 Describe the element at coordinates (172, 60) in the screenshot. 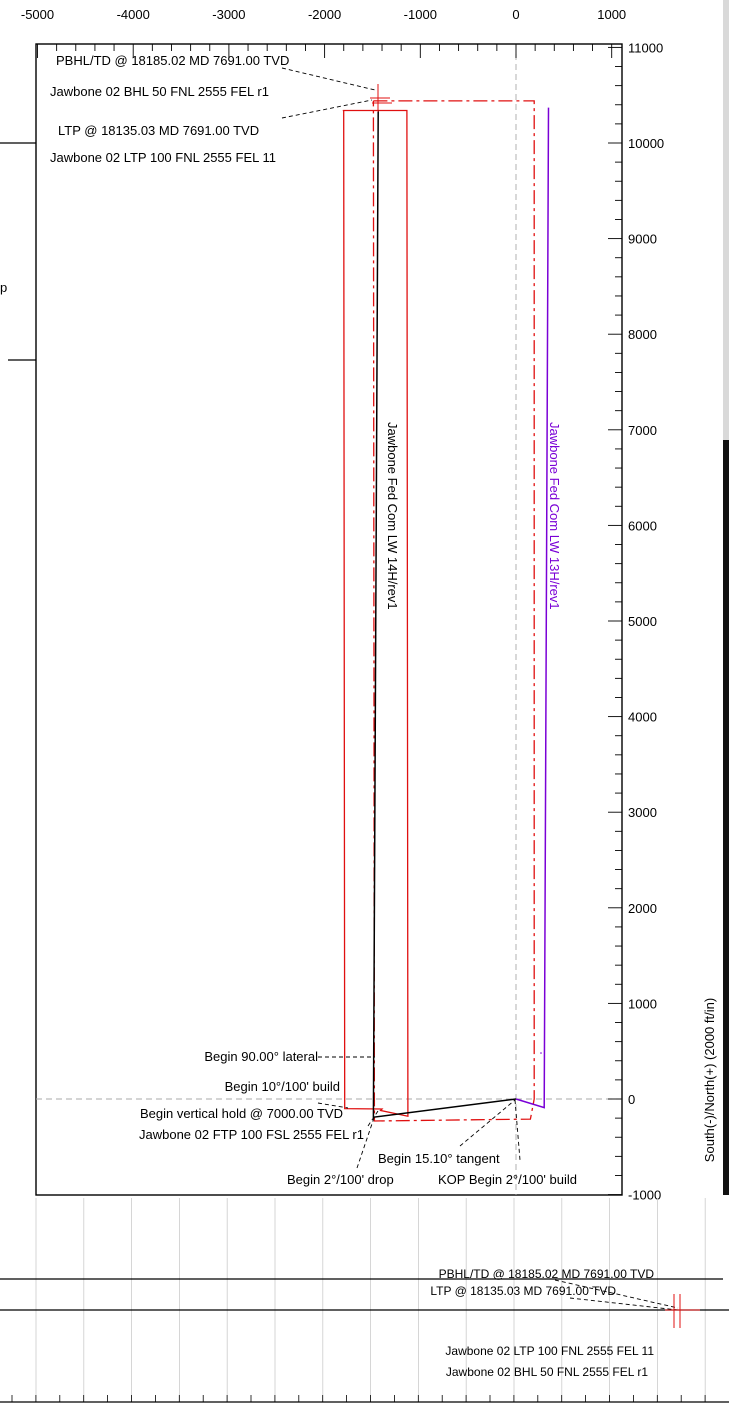

I see `annotation-pbhl: PBHL/TD @ 18185.02 MD 7691.00 TVD` at that location.